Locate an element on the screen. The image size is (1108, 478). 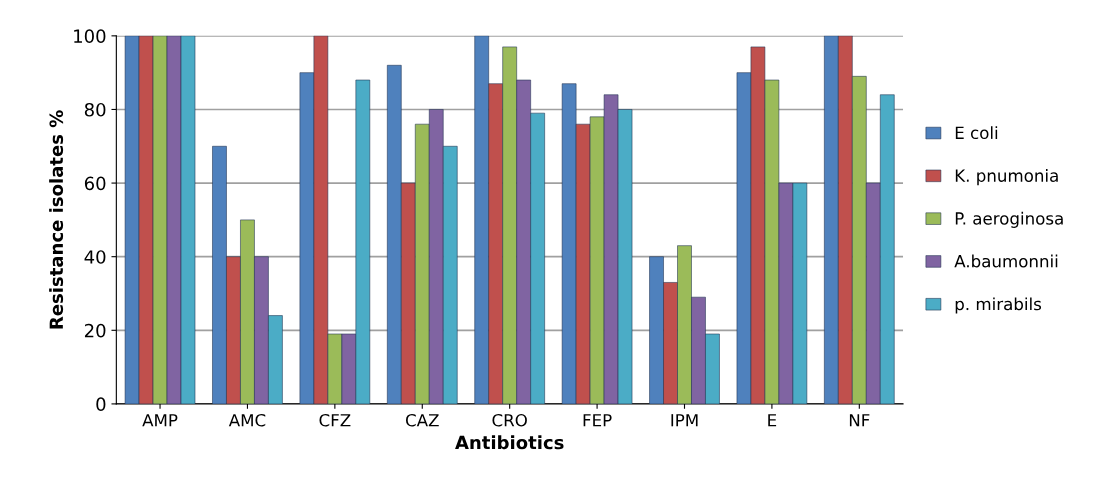
y-tick-label: 0 is located at coordinates (101, 404).